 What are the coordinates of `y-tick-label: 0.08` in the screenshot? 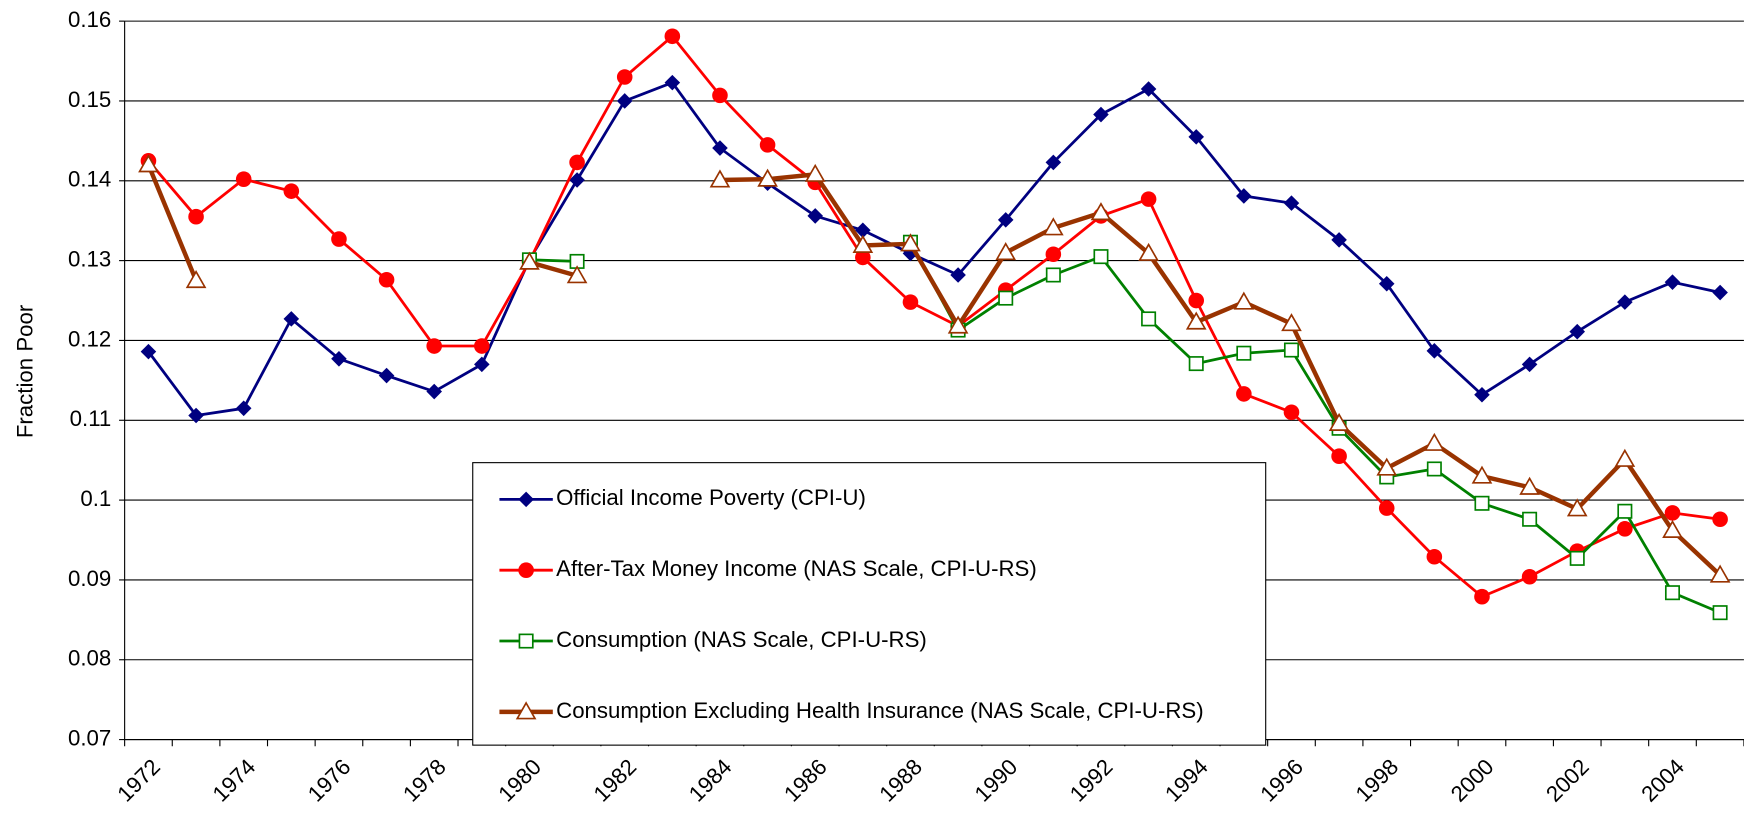 It's located at (89, 658).